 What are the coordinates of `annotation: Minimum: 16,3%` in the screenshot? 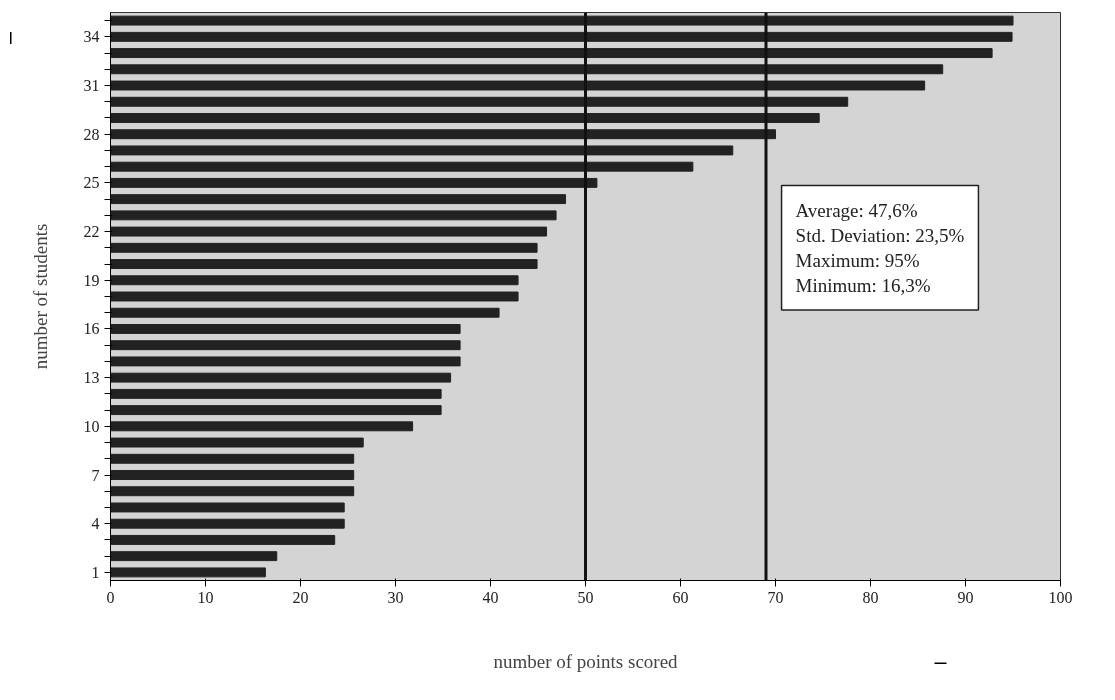 It's located at (863, 286).